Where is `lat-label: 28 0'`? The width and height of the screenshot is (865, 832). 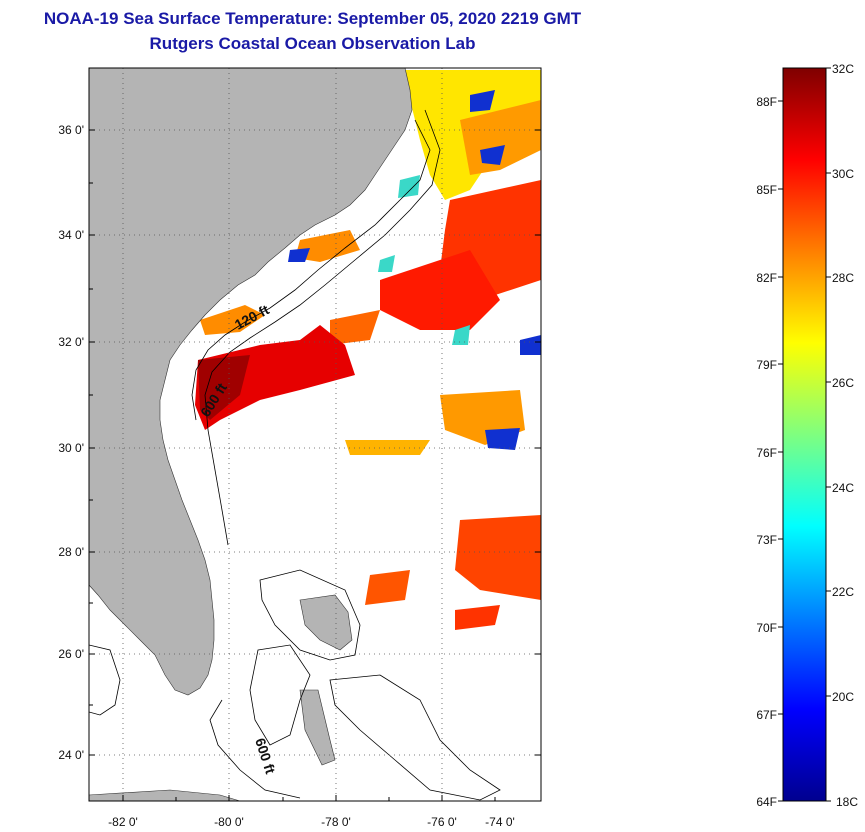 lat-label: 28 0' is located at coordinates (71, 552).